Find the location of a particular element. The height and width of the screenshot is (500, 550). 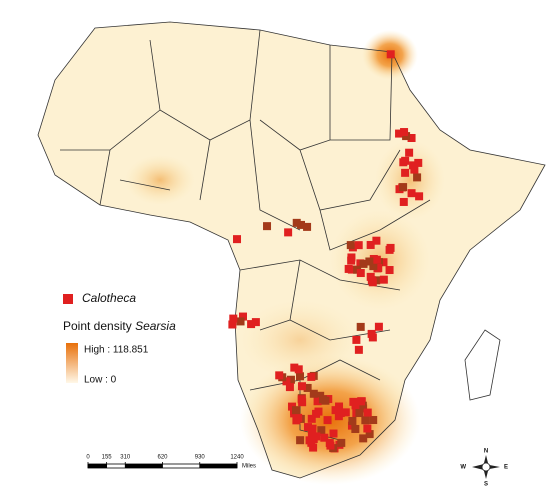

compass-center is located at coordinates (486, 467).